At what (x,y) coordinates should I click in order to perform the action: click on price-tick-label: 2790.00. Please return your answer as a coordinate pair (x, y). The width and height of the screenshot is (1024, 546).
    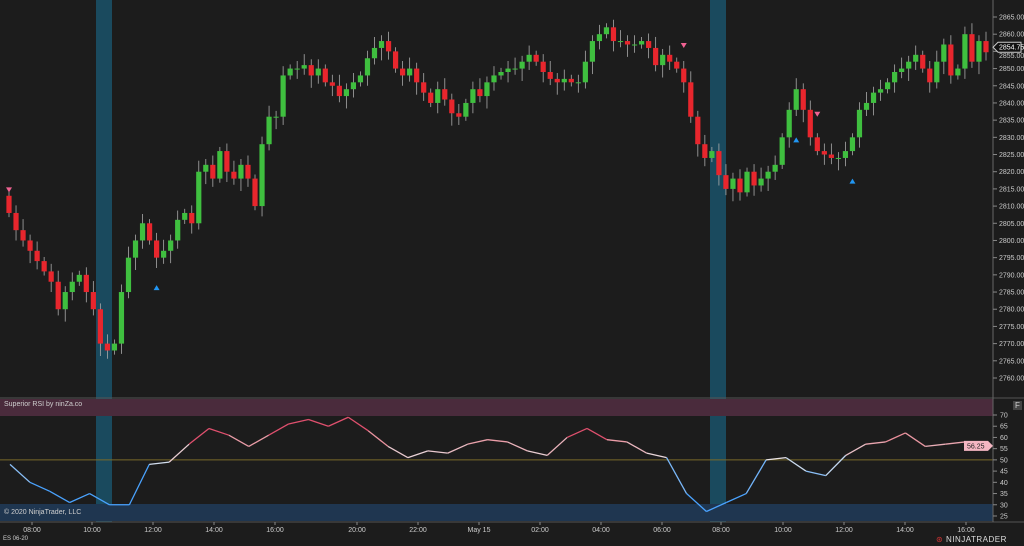
    Looking at the image, I should click on (1011, 275).